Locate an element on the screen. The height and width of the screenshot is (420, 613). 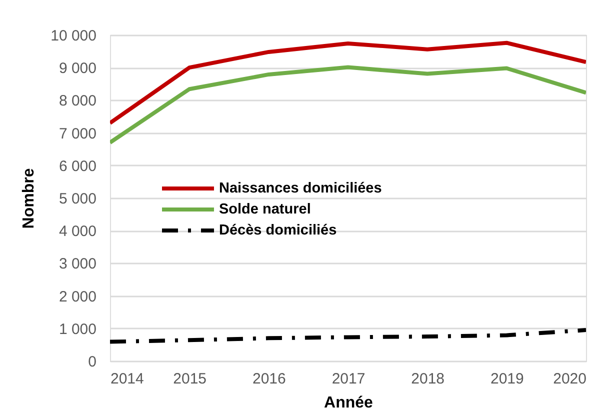
y-tick-label: 6 000 is located at coordinates (77, 166).